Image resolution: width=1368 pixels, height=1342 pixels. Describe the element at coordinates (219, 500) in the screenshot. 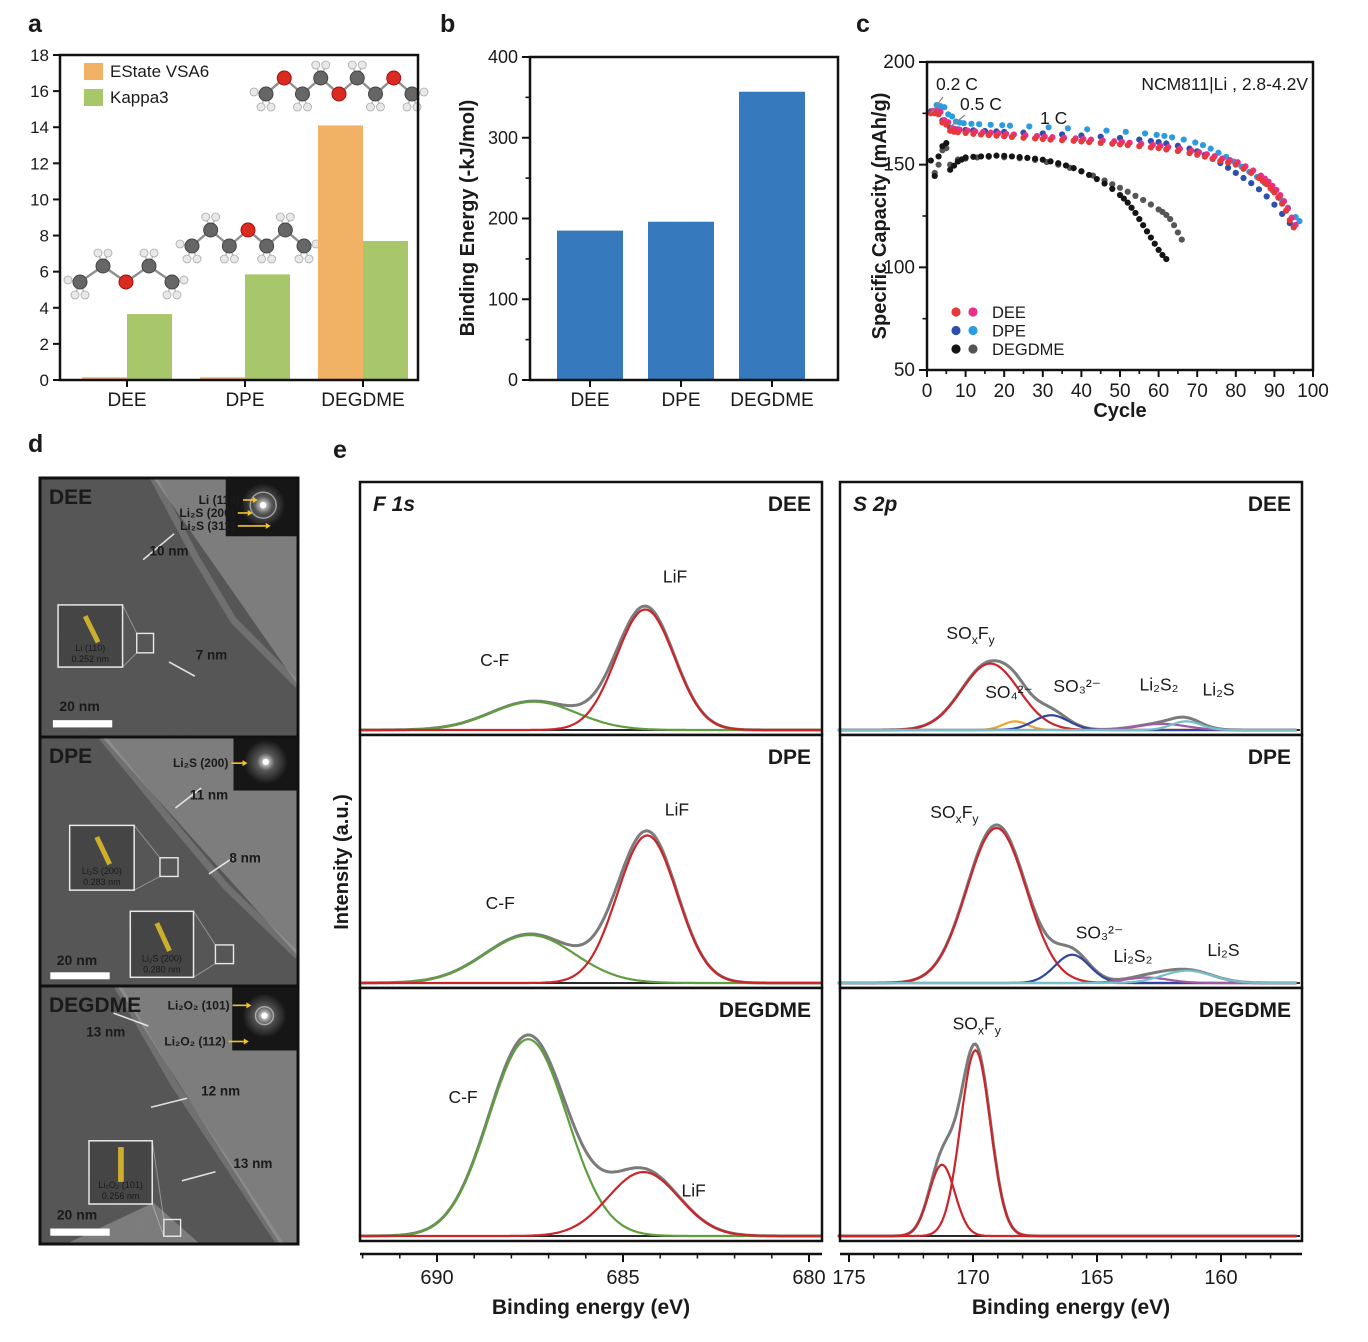

I see `diffraction-label: Li (110)` at that location.